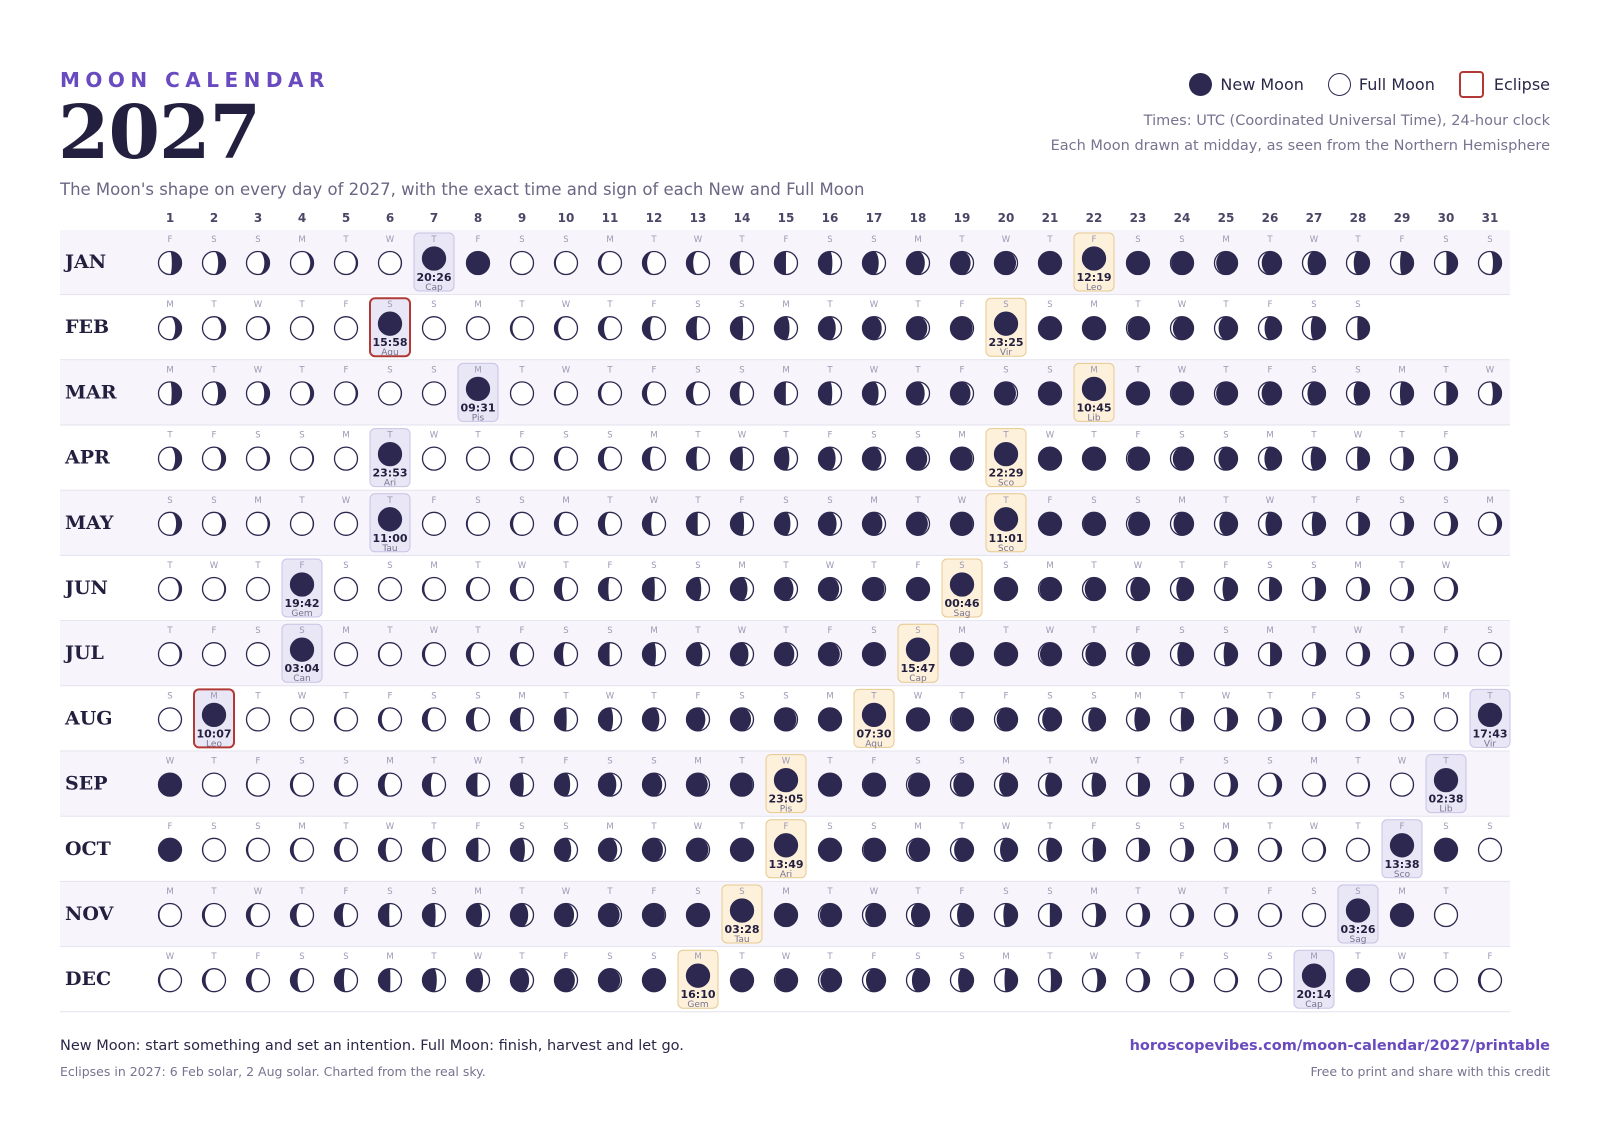  What do you see at coordinates (1006, 218) in the screenshot?
I see `day-number-header: 20` at bounding box center [1006, 218].